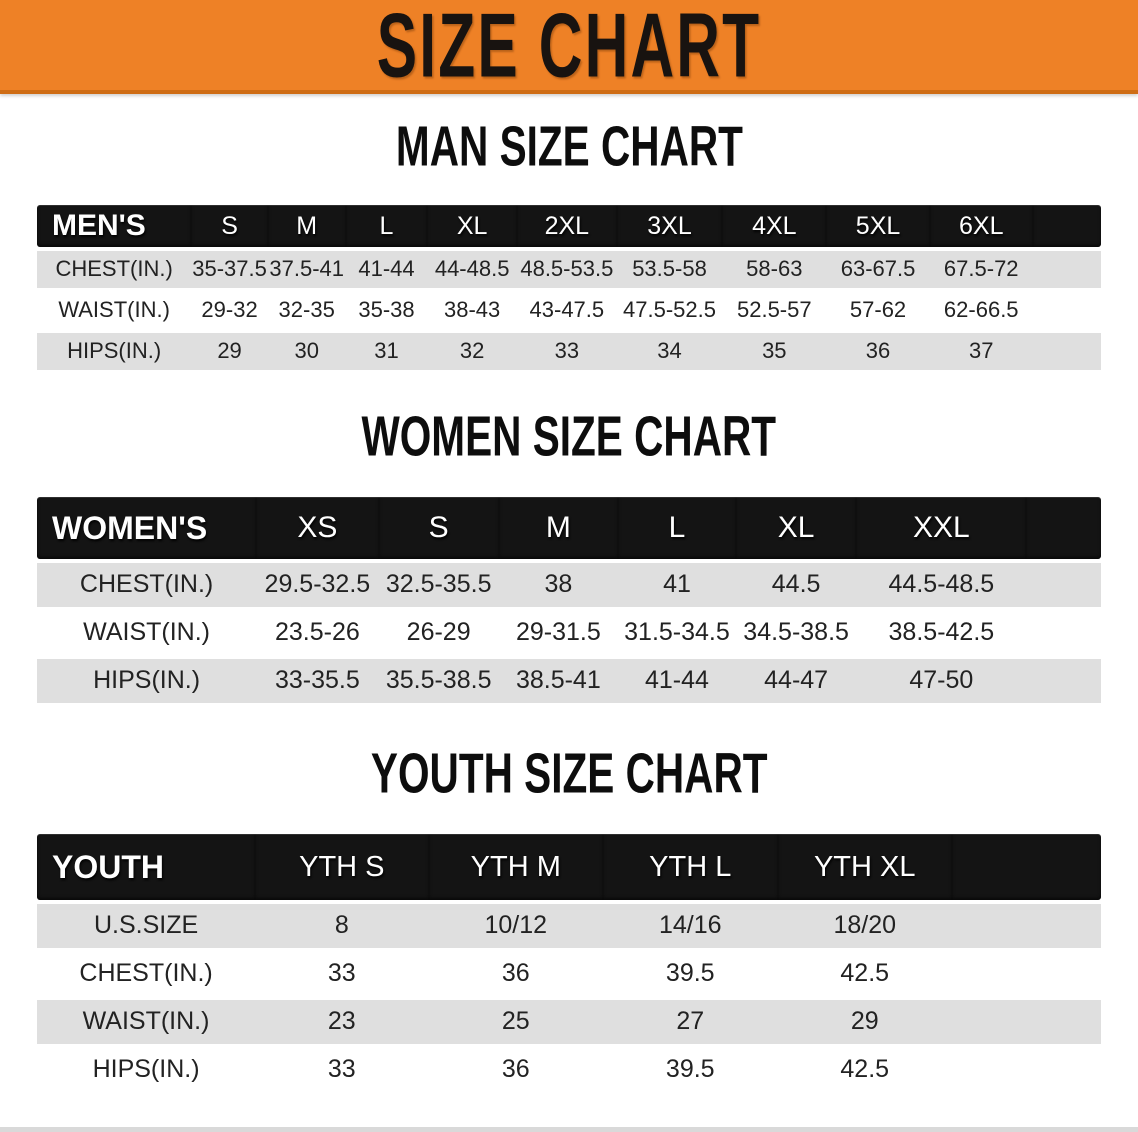 The image size is (1138, 1132). Describe the element at coordinates (472, 351) in the screenshot. I see `size-value-cell: 32` at that location.